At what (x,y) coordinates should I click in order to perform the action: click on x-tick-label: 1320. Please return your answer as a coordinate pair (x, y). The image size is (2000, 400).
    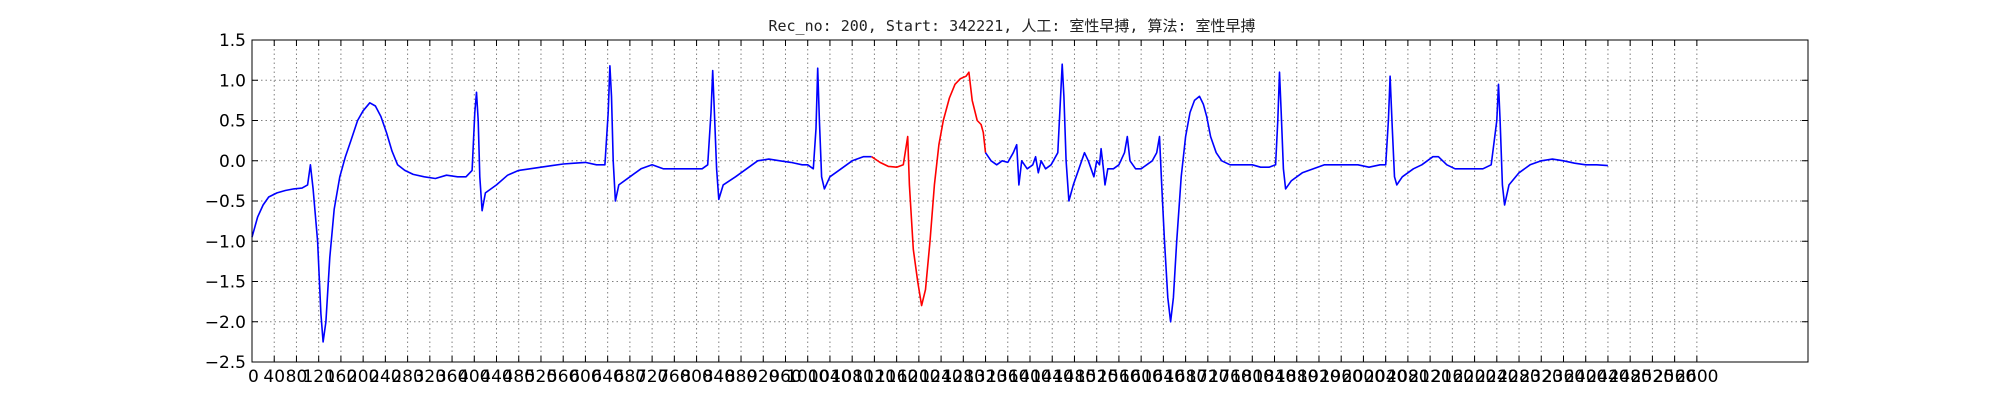
    Looking at the image, I should click on (985, 377).